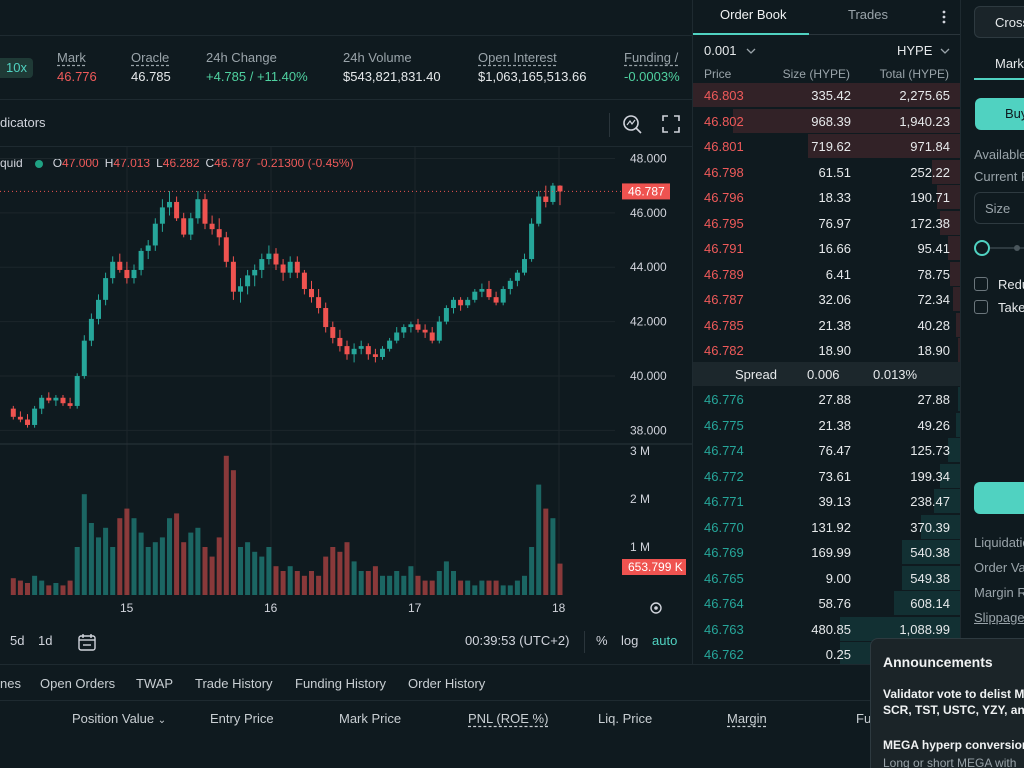  I want to click on stat-label: Oracle, so click(150, 57).